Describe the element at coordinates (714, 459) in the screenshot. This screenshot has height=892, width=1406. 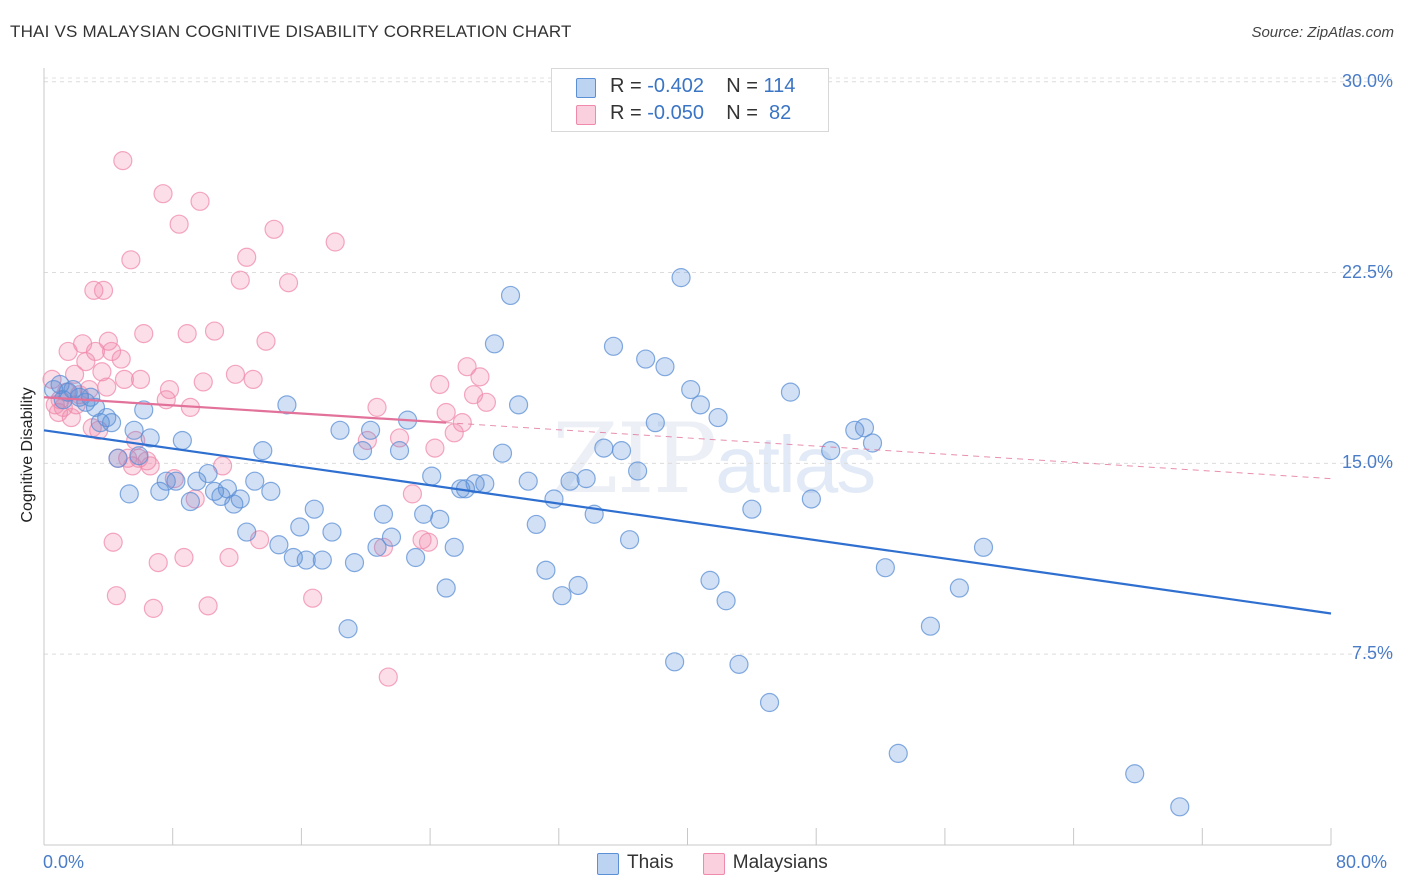
I see `zipatlas-watermark: ZIPatlas` at that location.